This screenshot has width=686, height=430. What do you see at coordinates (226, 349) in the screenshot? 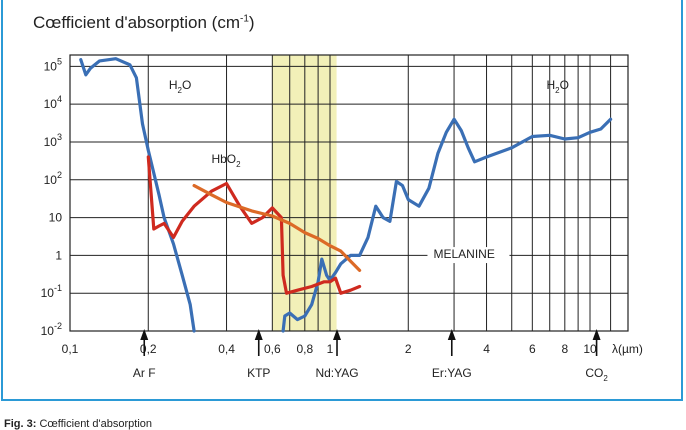
I see `x-tick-label: 0,4` at bounding box center [226, 349].